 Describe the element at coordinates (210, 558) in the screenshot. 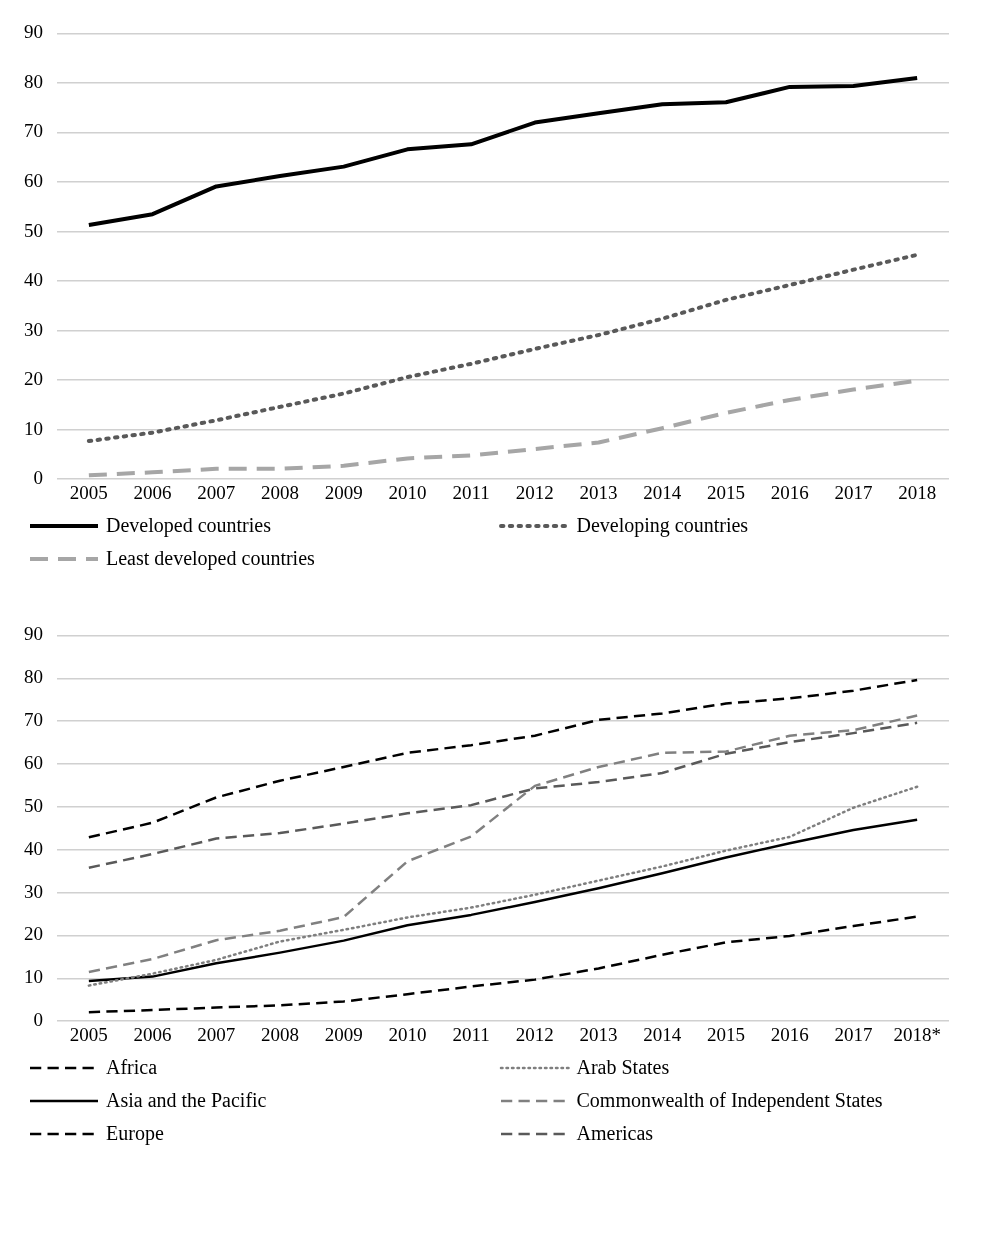

I see `legend-label: Least developed countries` at that location.